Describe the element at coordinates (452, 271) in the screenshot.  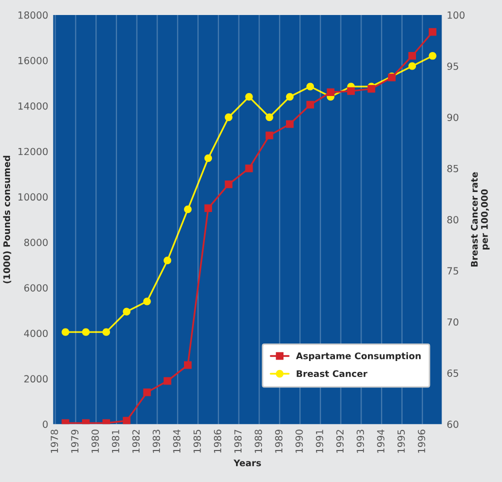
I see `y2-tick-label: 75` at that location.